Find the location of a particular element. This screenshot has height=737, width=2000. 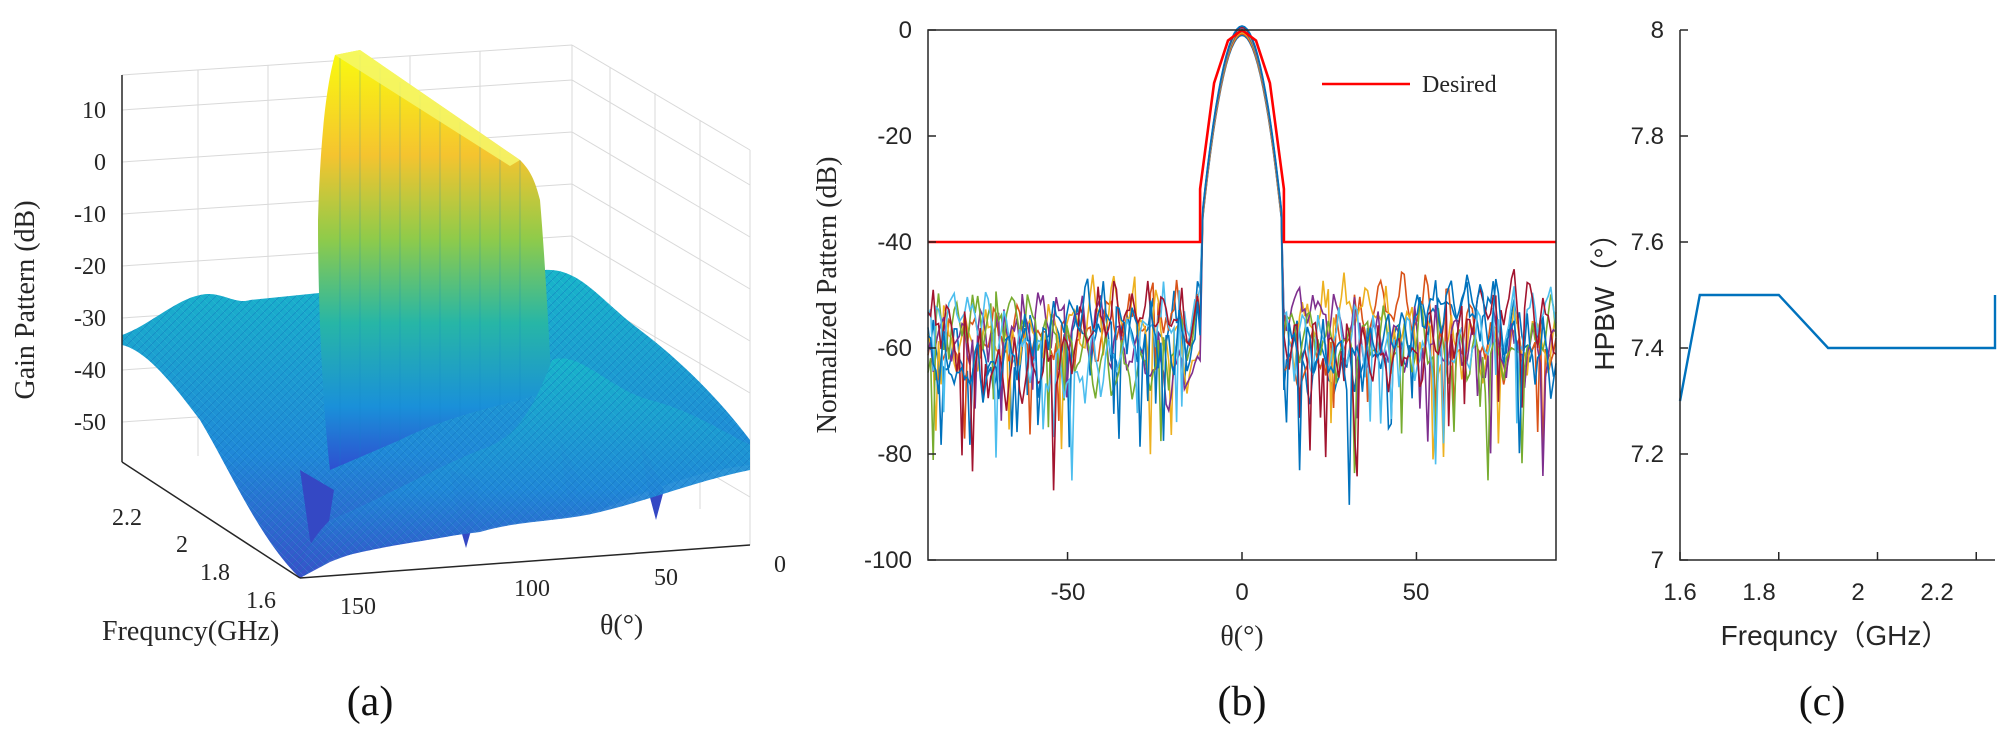

panel-b-x-ticks: -50 0 50 is located at coordinates (1240, 592).